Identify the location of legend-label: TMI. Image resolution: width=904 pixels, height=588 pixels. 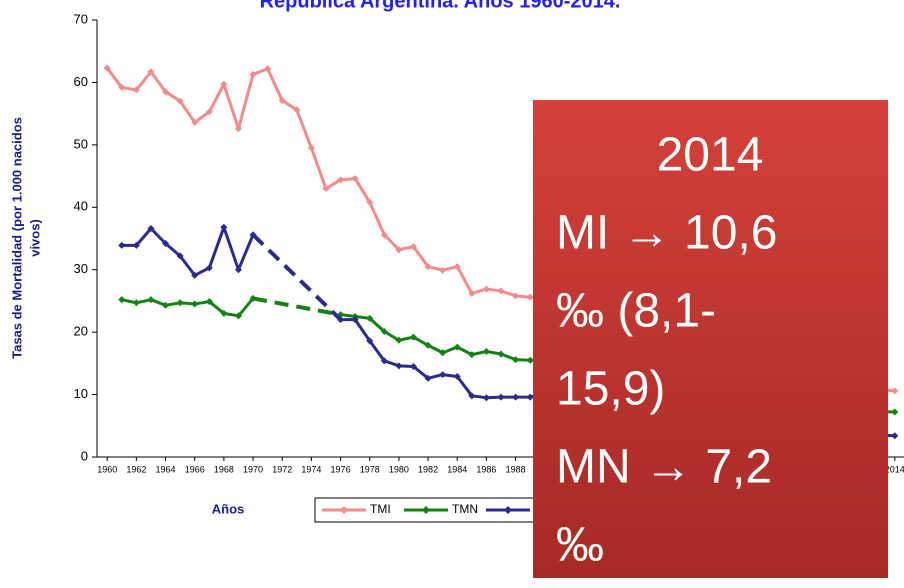
(380, 509).